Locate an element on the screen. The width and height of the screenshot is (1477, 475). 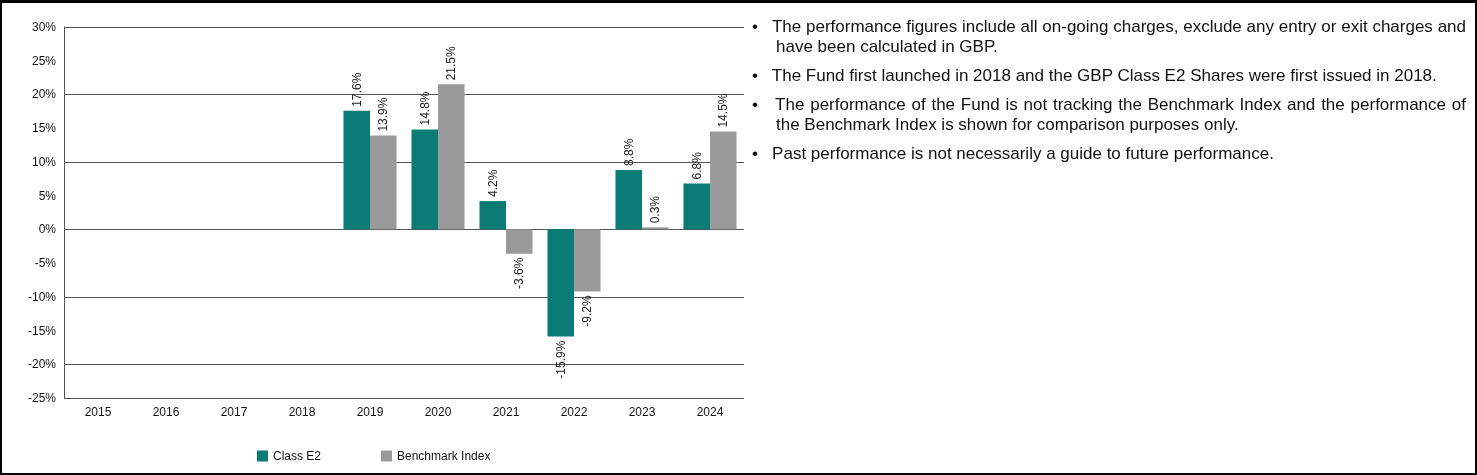
x-tick-label: 2024 is located at coordinates (710, 412).